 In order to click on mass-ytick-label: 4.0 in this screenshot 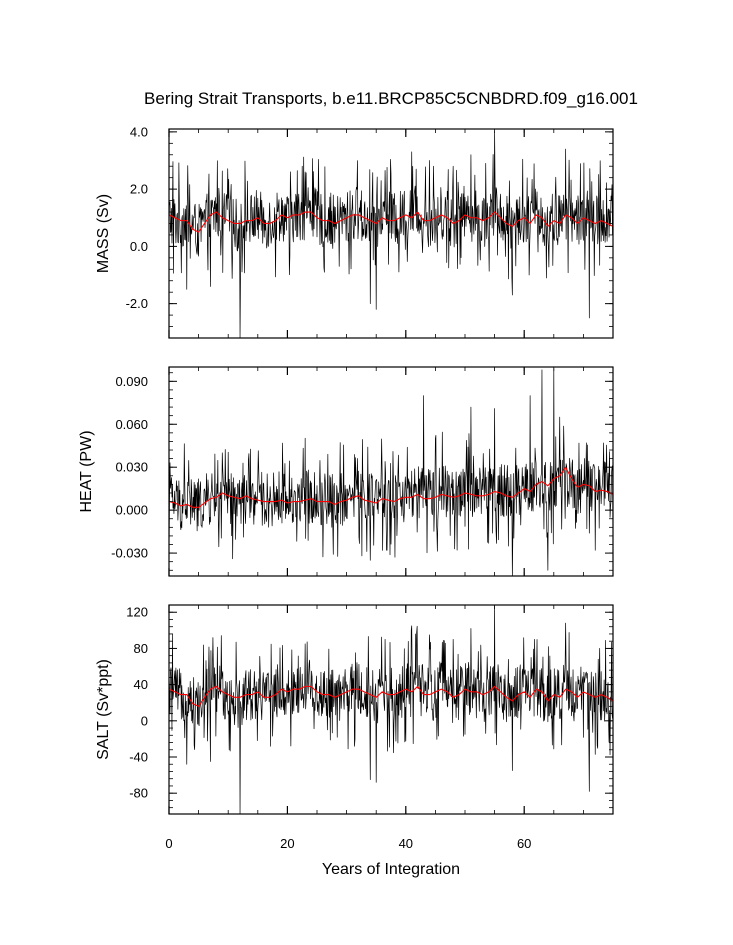, I will do `click(139, 131)`.